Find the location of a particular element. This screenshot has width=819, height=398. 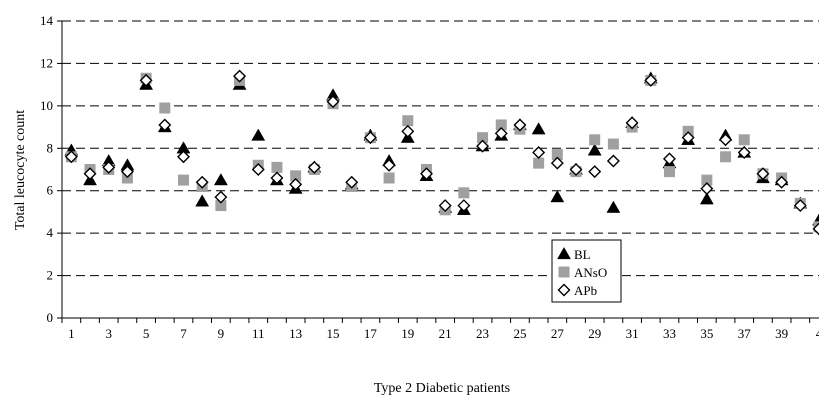

x-tick-label-27: 27 is located at coordinates (558, 333).